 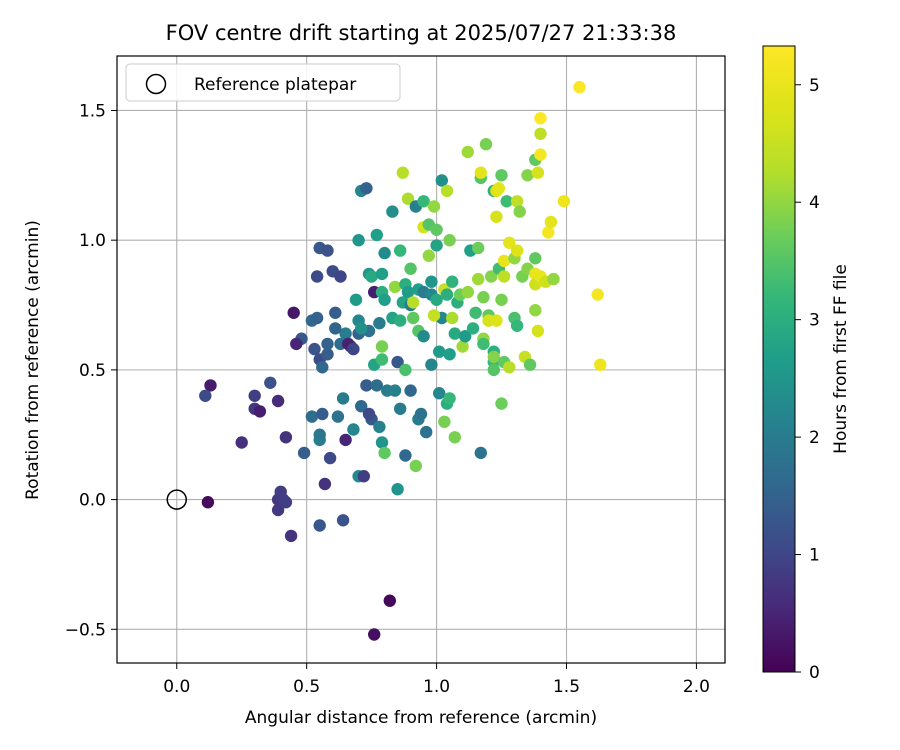 I want to click on colorbar-tick-label: 1, so click(x=814, y=556).